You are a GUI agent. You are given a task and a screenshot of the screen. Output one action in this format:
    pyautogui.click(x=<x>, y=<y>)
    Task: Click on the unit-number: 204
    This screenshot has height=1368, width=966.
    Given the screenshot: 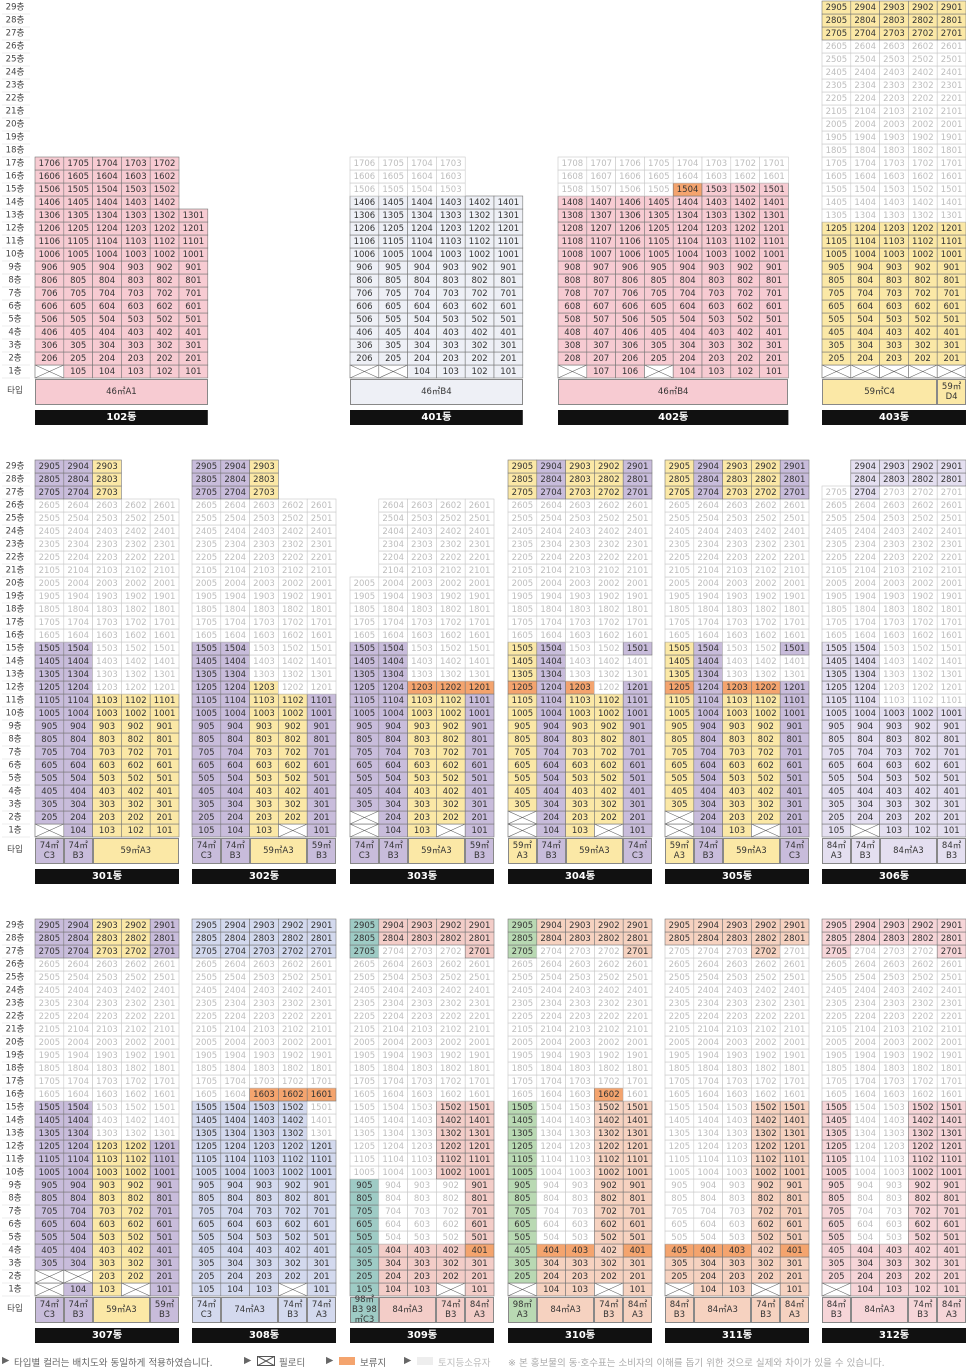 What is the action you would take?
    pyautogui.click(x=551, y=818)
    